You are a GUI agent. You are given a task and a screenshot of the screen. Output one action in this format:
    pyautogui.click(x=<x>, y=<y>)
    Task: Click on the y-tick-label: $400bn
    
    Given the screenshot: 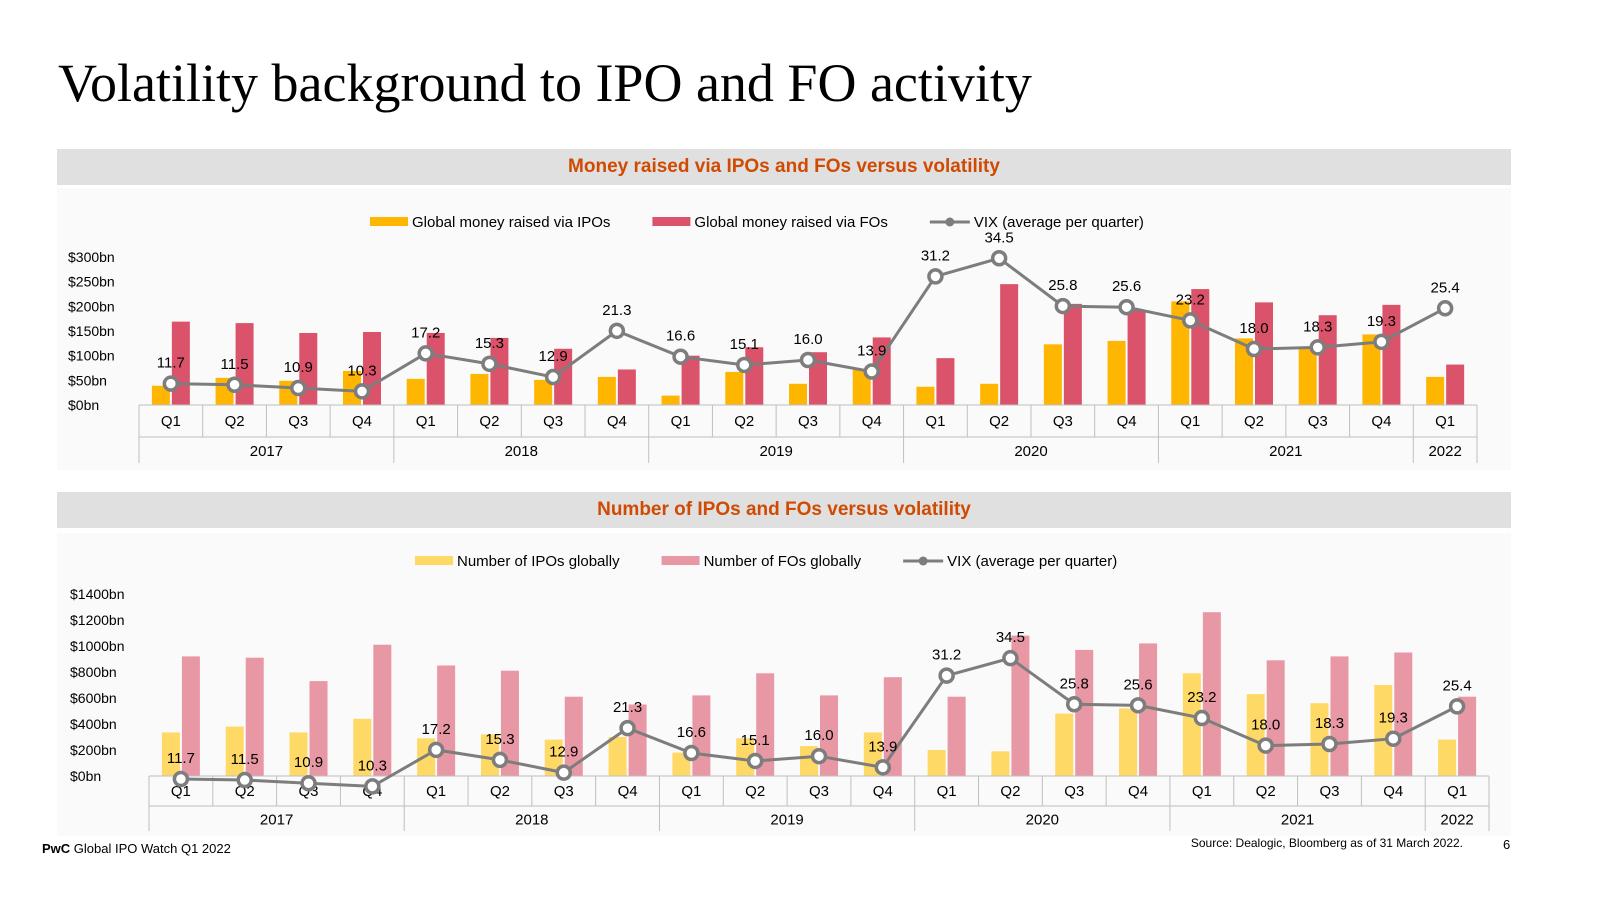 What is the action you would take?
    pyautogui.click(x=93, y=724)
    